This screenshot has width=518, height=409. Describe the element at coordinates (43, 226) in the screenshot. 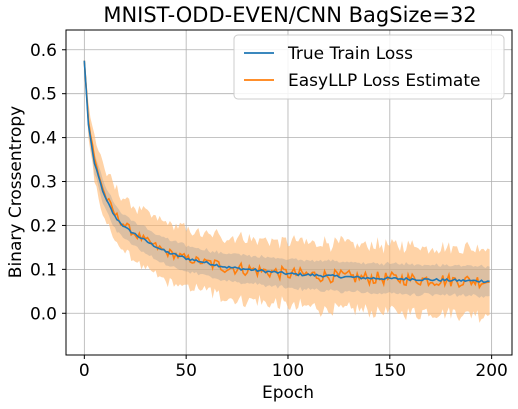

I see `y-tick-label: 0.2` at that location.